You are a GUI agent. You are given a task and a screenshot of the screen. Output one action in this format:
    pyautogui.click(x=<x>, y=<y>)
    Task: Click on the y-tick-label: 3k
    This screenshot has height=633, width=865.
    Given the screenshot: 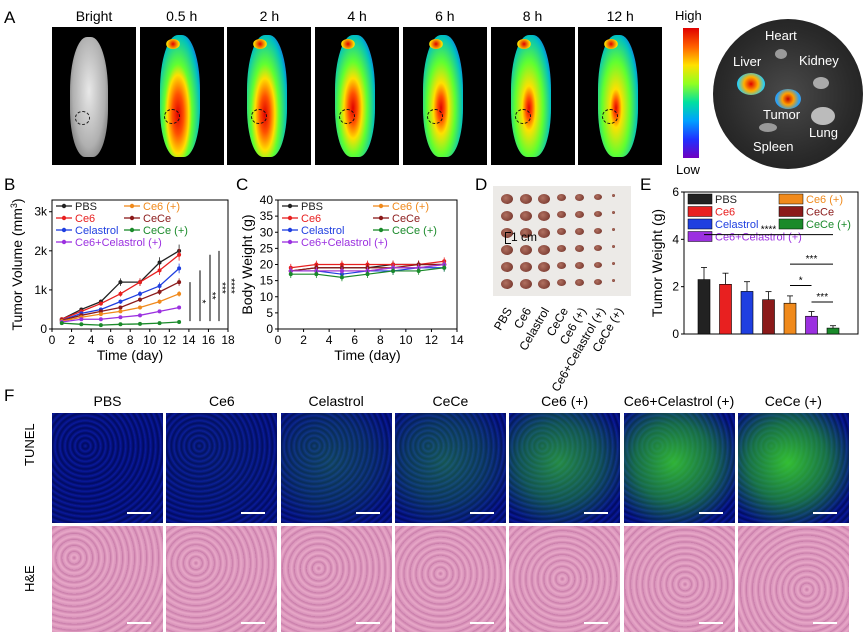 What is the action you would take?
    pyautogui.click(x=41, y=212)
    